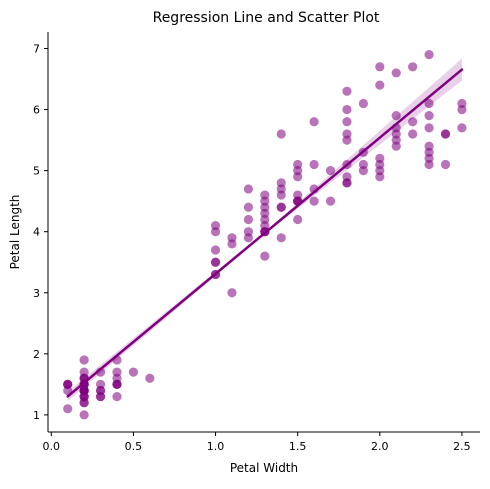  What do you see at coordinates (216, 446) in the screenshot?
I see `x-tick-label: 1.0` at bounding box center [216, 446].